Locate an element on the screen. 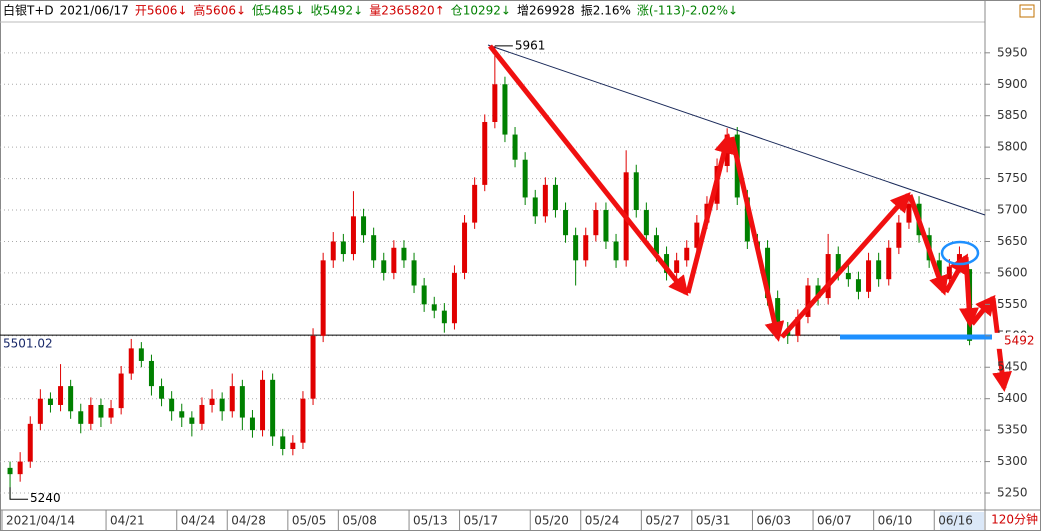 Image resolution: width=1041 pixels, height=531 pixels. x-tick-label: 05/05 is located at coordinates (309, 521).